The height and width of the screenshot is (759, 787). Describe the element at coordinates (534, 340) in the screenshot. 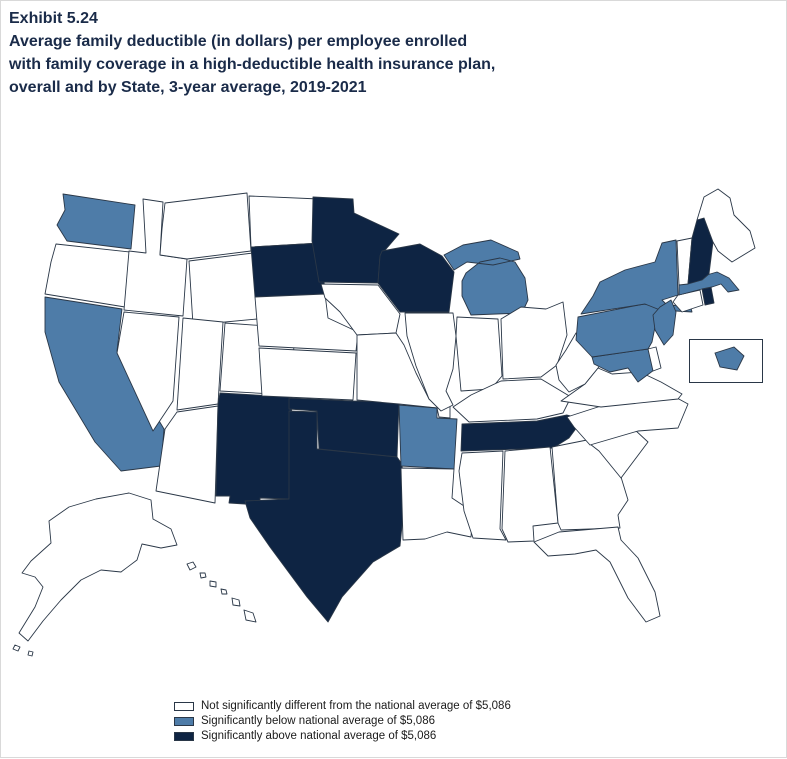

I see `state-oh` at that location.